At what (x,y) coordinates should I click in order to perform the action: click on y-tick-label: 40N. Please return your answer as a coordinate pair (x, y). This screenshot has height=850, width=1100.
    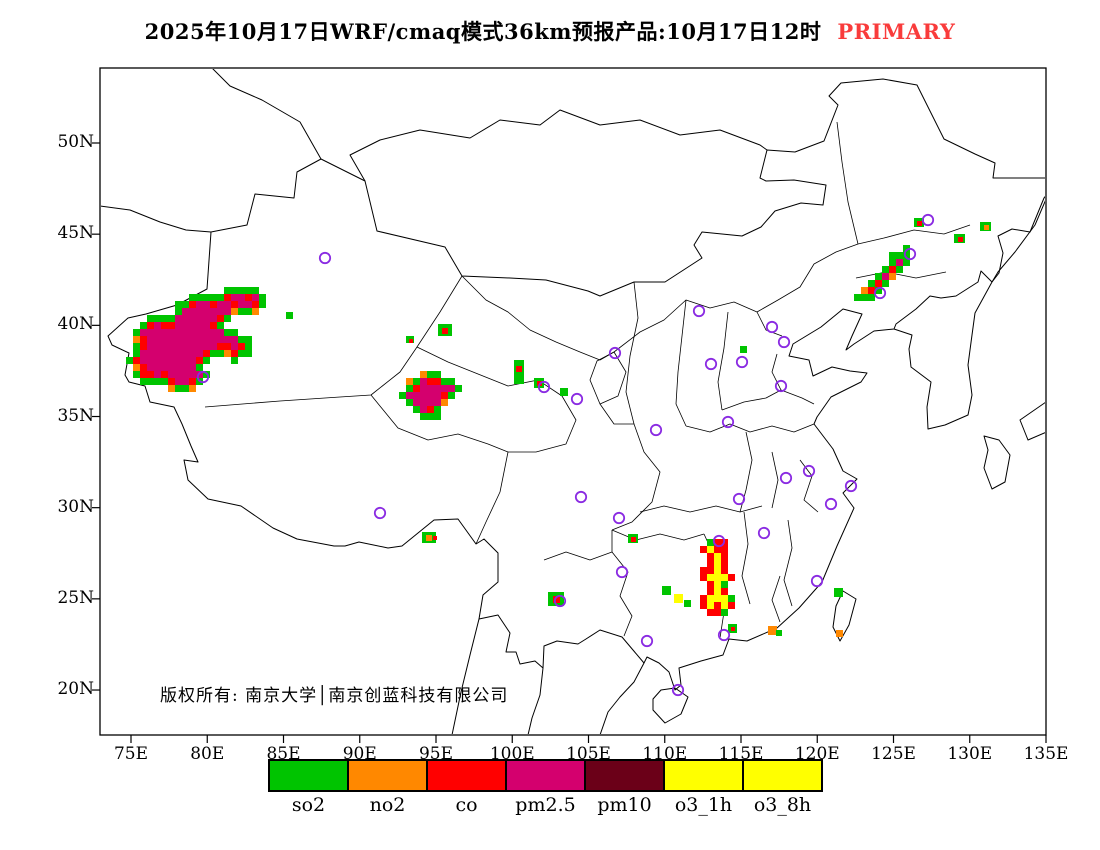
    Looking at the image, I should click on (75, 324).